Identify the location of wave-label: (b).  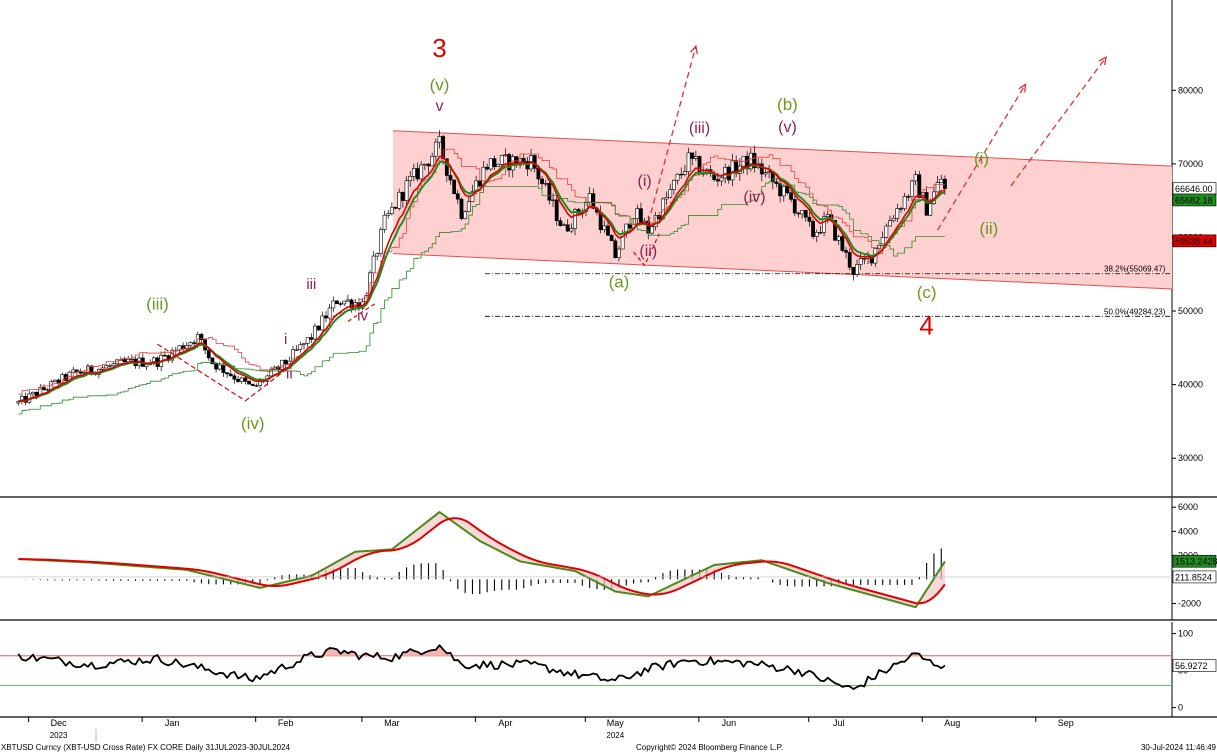
(787, 104).